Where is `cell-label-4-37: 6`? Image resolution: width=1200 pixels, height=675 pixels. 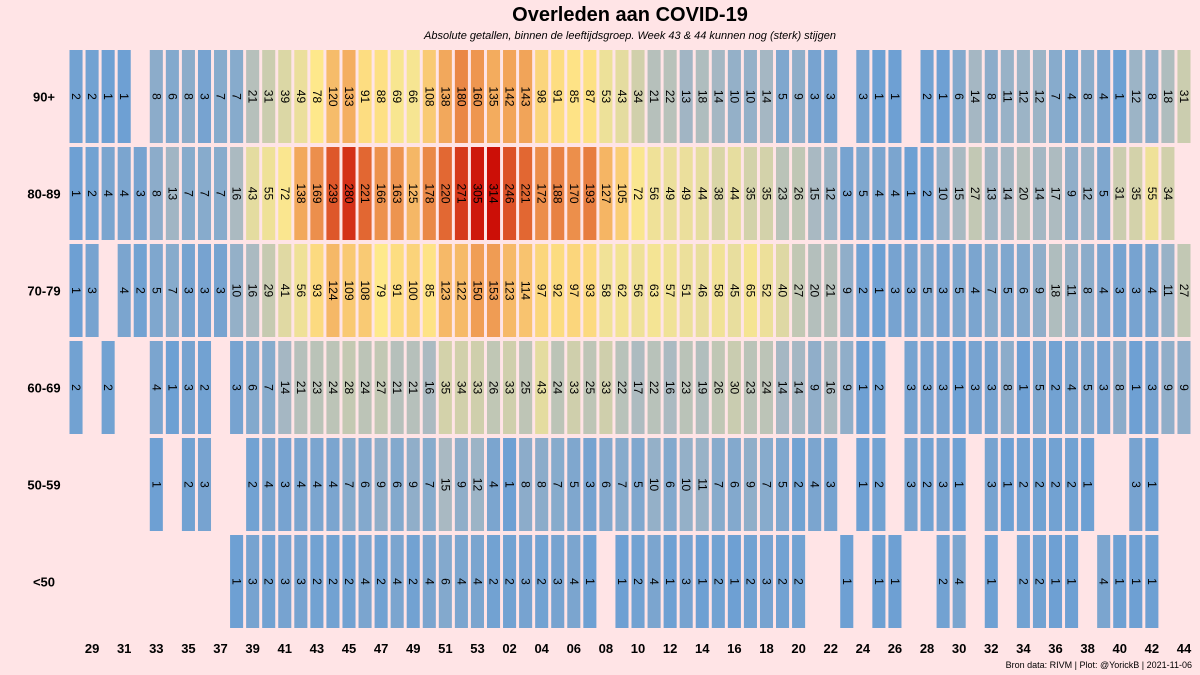 cell-label-4-37: 6 is located at coordinates (670, 484).